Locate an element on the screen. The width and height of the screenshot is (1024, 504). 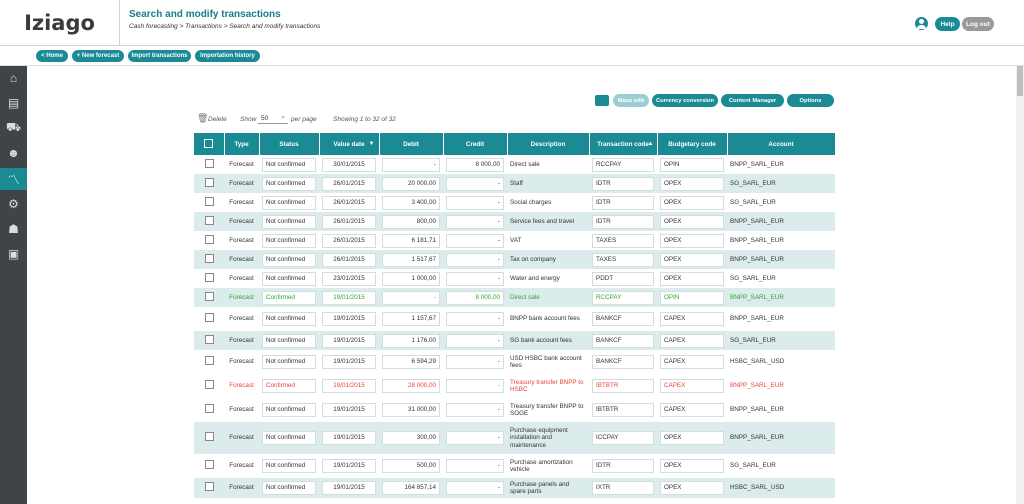
transaction-code-cell-value: TAXES is located at coordinates (623, 240).